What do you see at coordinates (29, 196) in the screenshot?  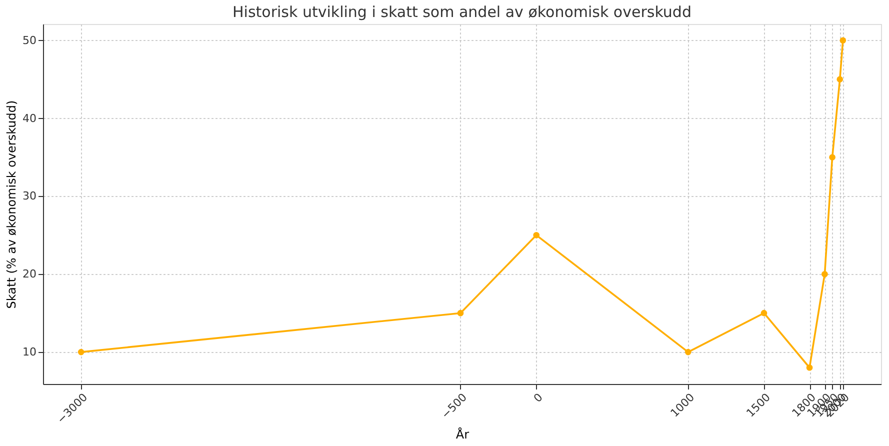 I see `y-tick-label: 30` at bounding box center [29, 196].